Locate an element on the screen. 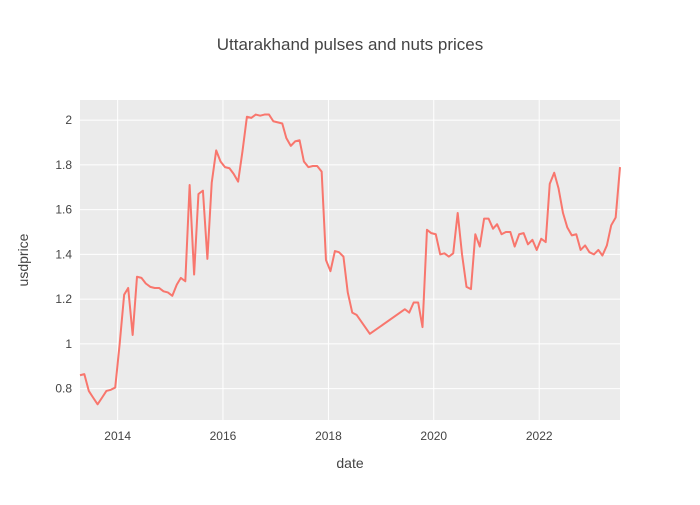 The image size is (700, 505). y-tick-label: 2 is located at coordinates (68, 120).